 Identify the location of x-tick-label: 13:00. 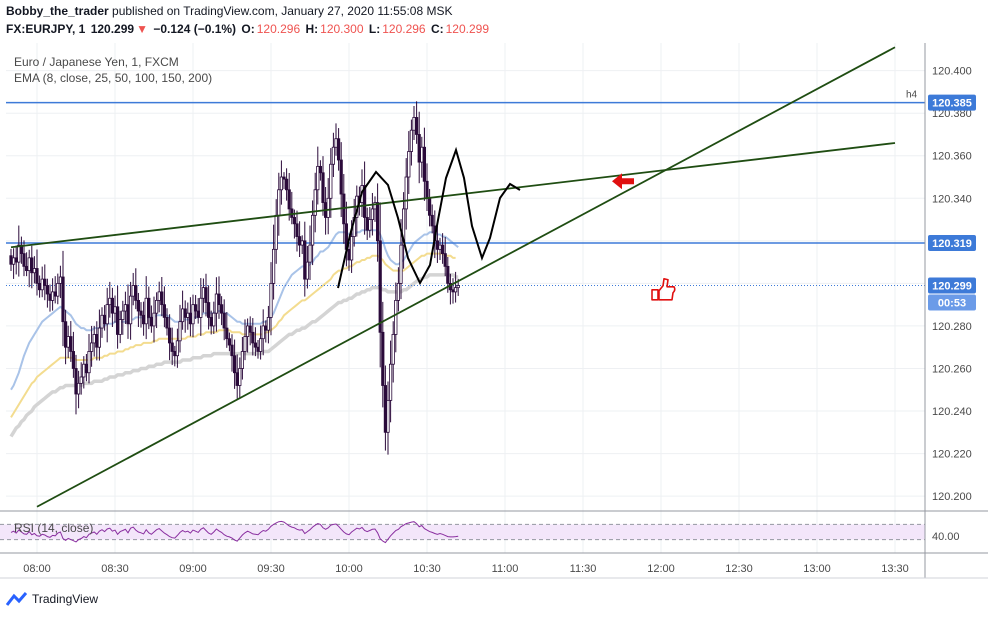
(817, 569).